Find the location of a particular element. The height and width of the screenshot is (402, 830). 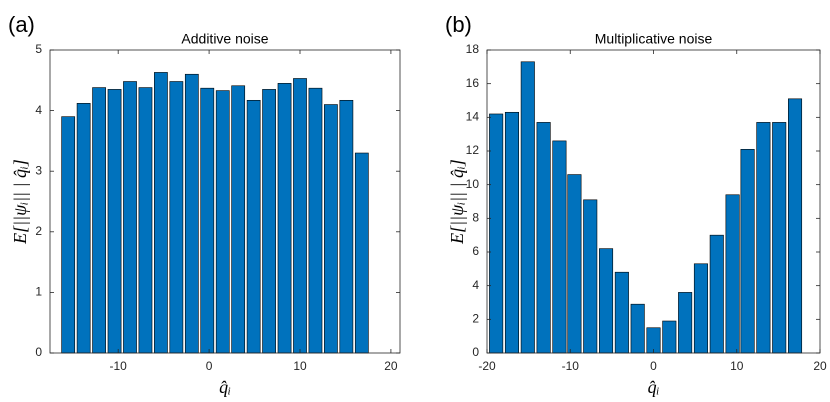

panel-label: (a) is located at coordinates (21, 24).